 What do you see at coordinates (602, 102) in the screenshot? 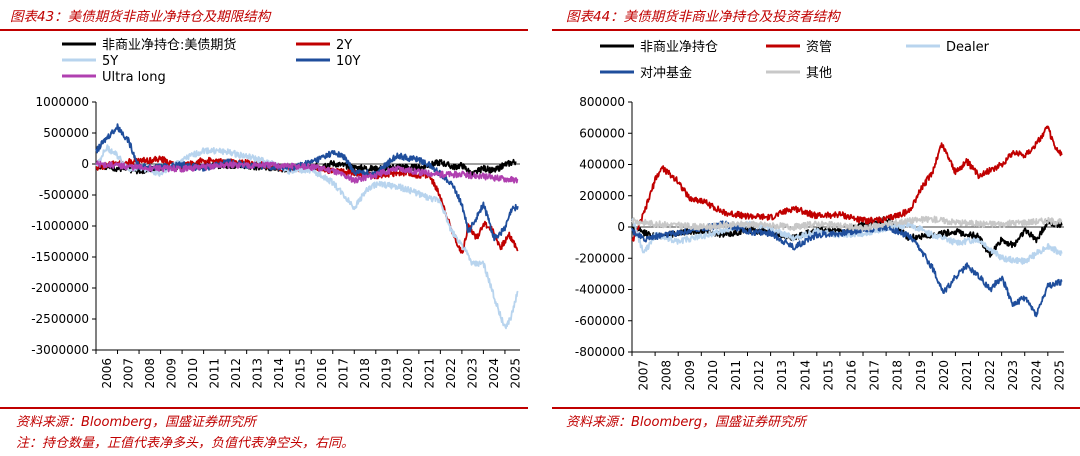
I see `y-tick-label: 800000` at bounding box center [602, 102].